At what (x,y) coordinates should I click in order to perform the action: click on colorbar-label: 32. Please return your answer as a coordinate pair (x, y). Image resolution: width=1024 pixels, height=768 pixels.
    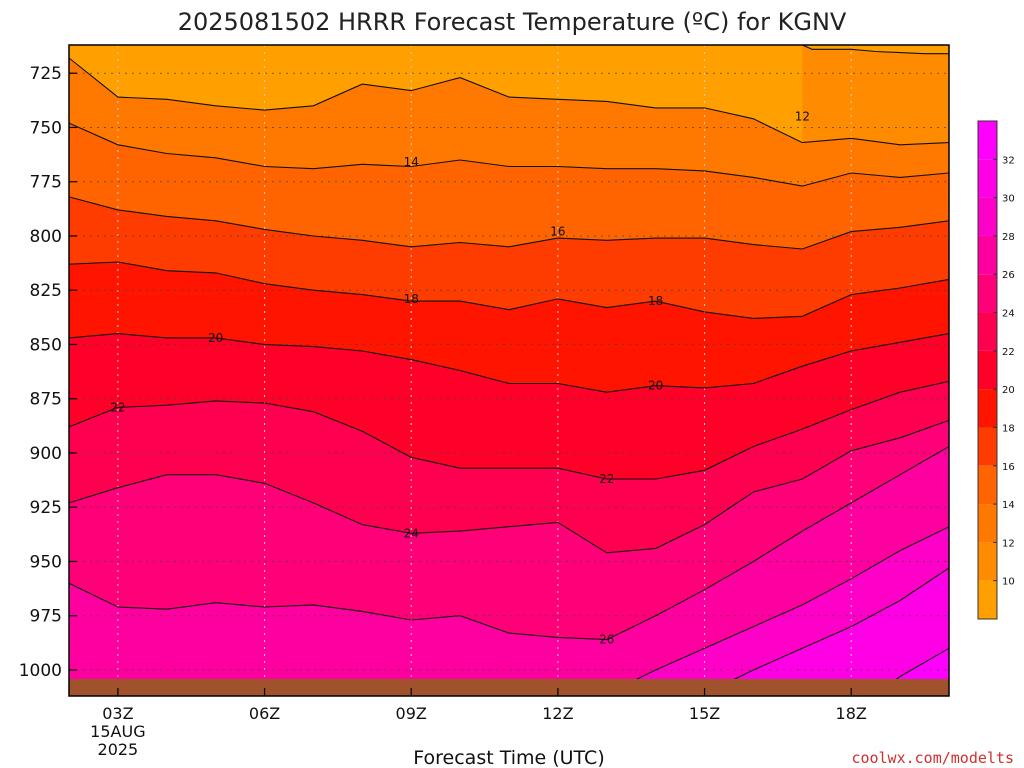
    Looking at the image, I should click on (1008, 160).